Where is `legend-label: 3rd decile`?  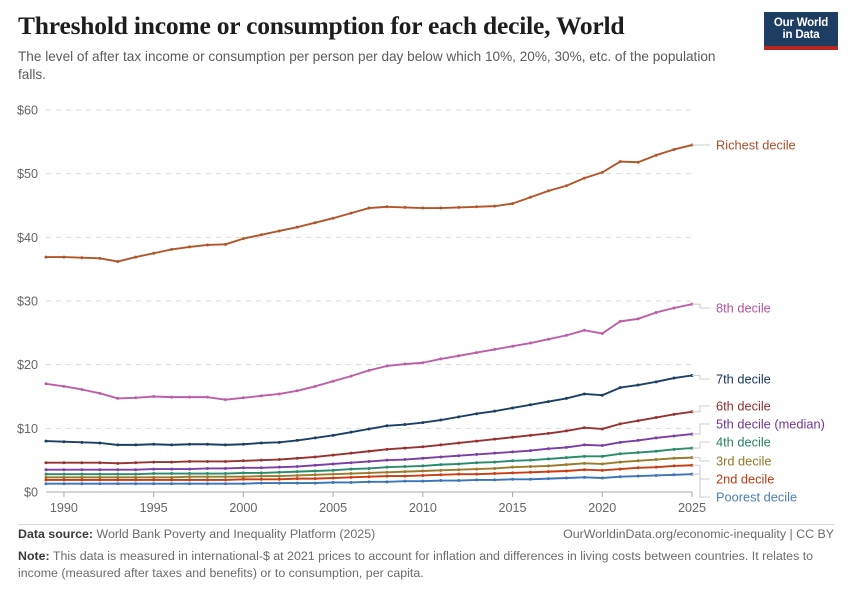
legend-label: 3rd decile is located at coordinates (744, 461).